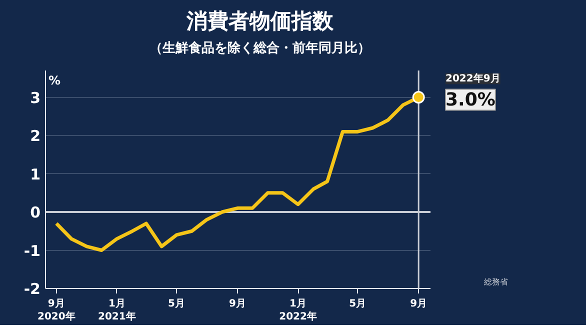 The image size is (586, 330). What do you see at coordinates (473, 78) in the screenshot?
I see `text: 2022年9月` at bounding box center [473, 78].